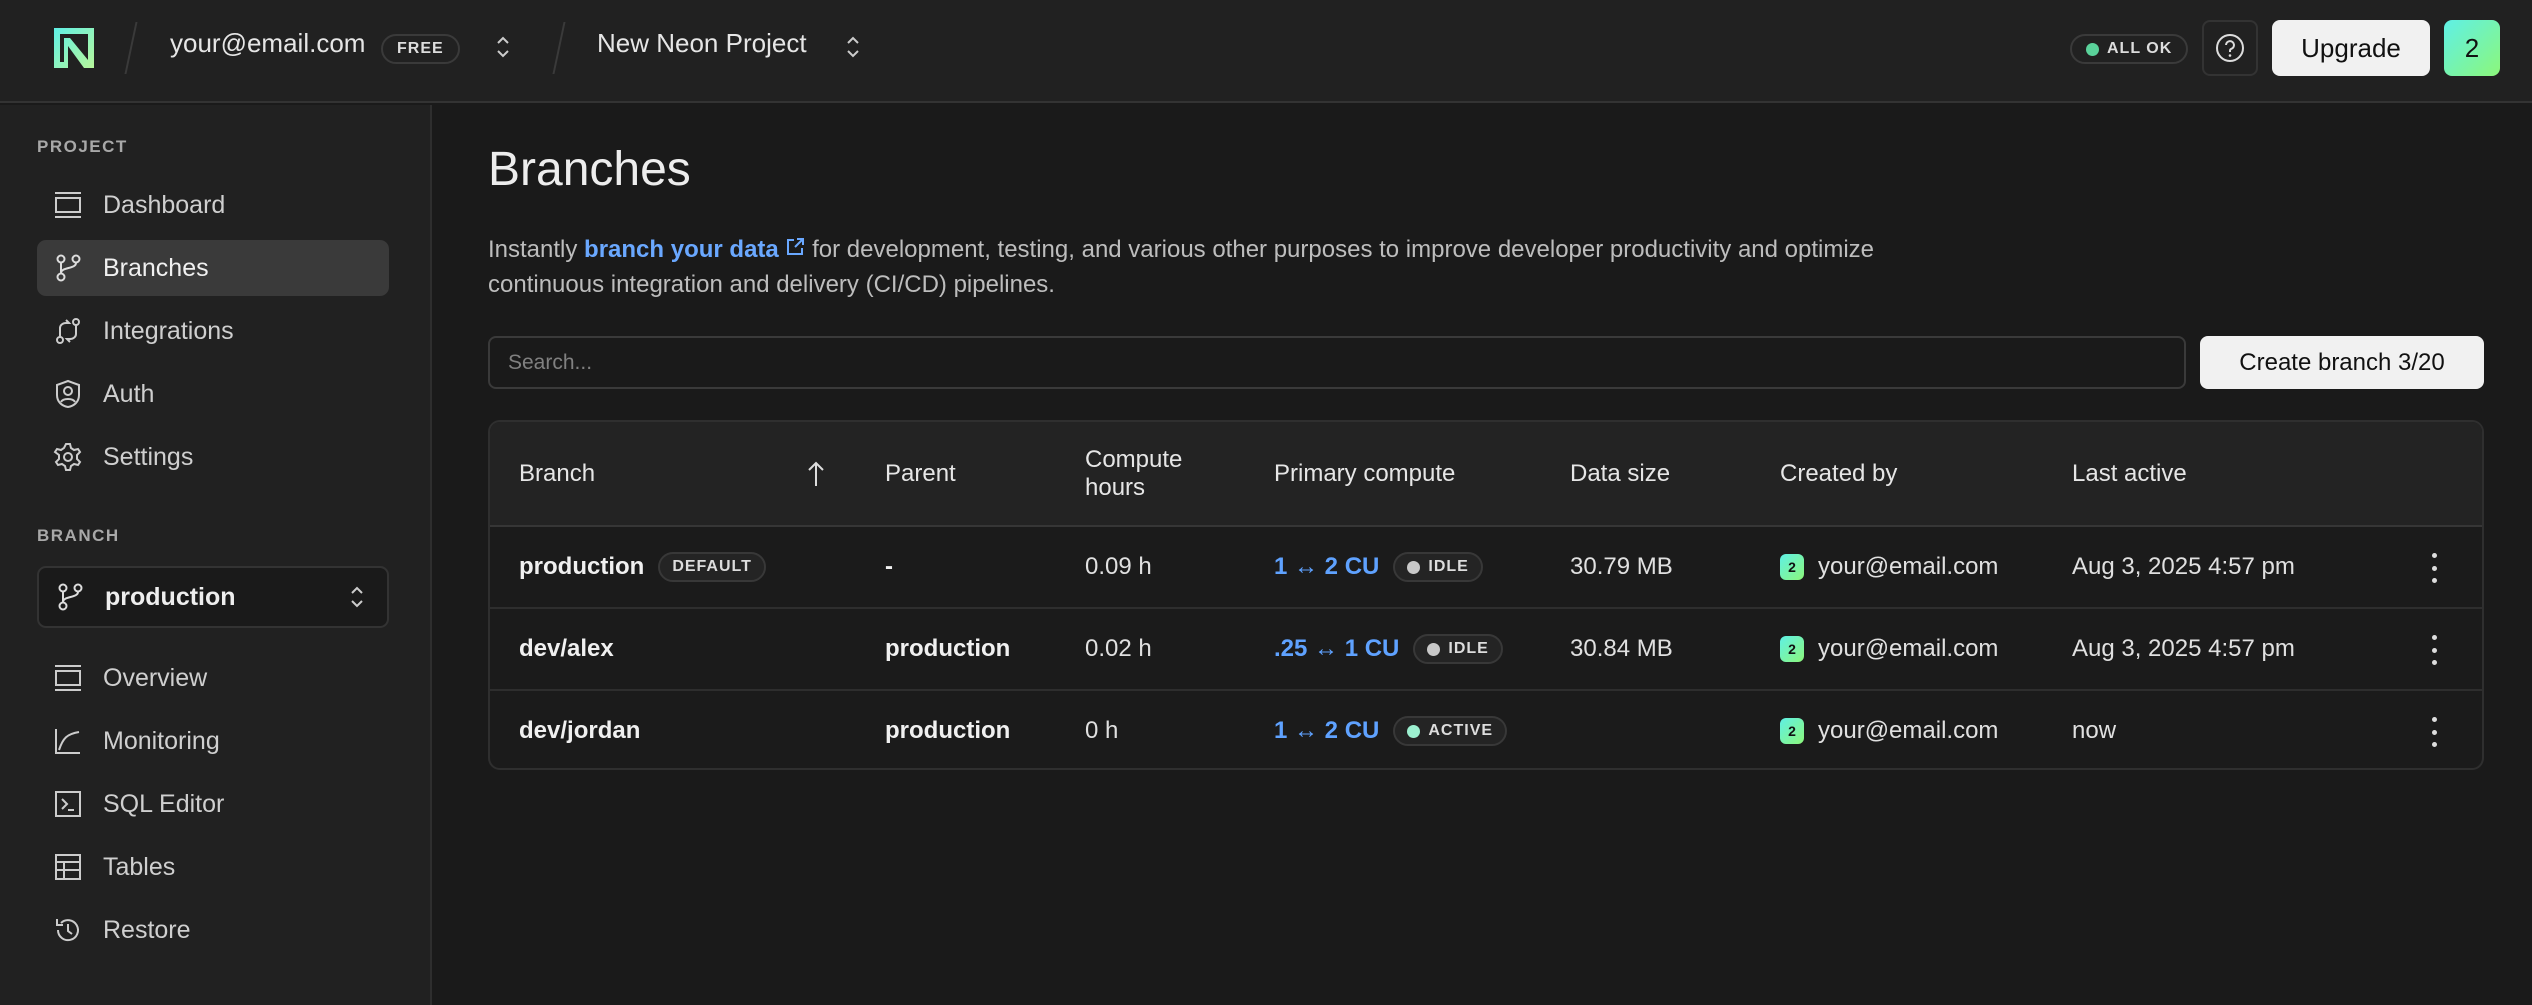  Describe the element at coordinates (702, 43) in the screenshot. I see `project-switcher: New Neon Project` at that location.